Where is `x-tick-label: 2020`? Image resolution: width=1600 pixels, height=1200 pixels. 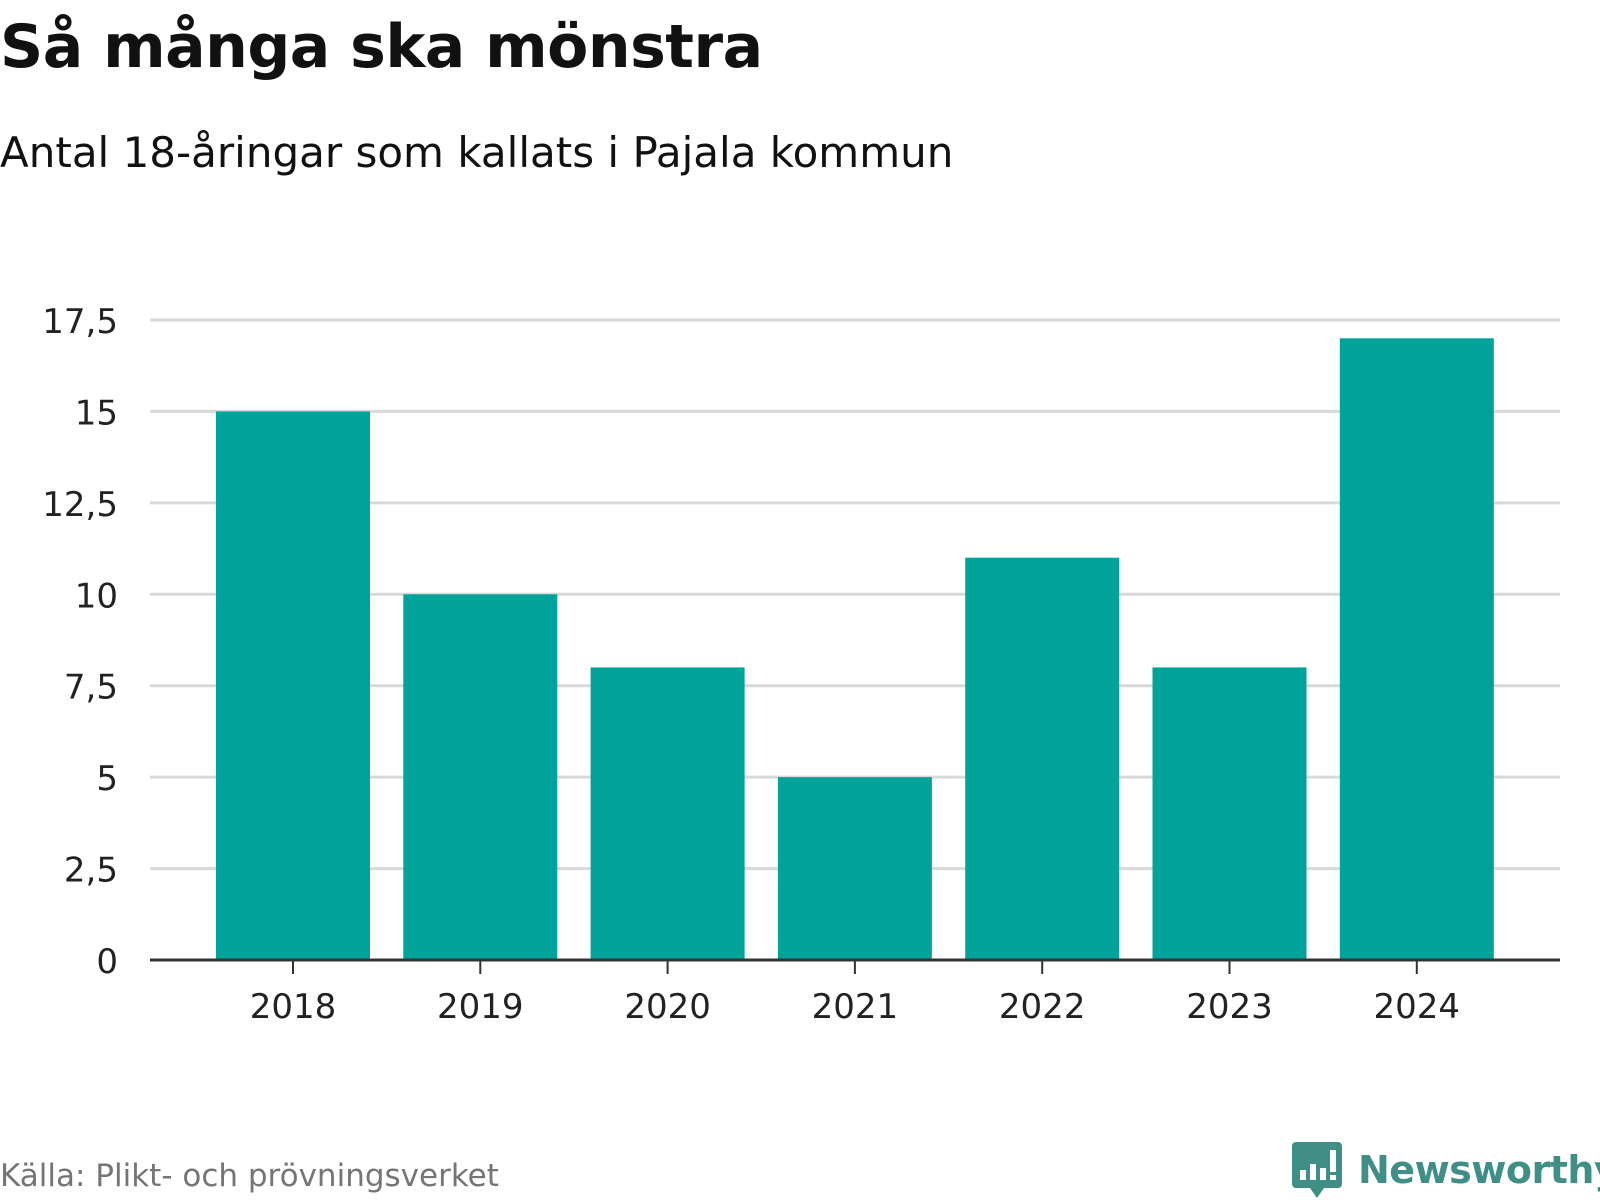 x-tick-label: 2020 is located at coordinates (667, 1007).